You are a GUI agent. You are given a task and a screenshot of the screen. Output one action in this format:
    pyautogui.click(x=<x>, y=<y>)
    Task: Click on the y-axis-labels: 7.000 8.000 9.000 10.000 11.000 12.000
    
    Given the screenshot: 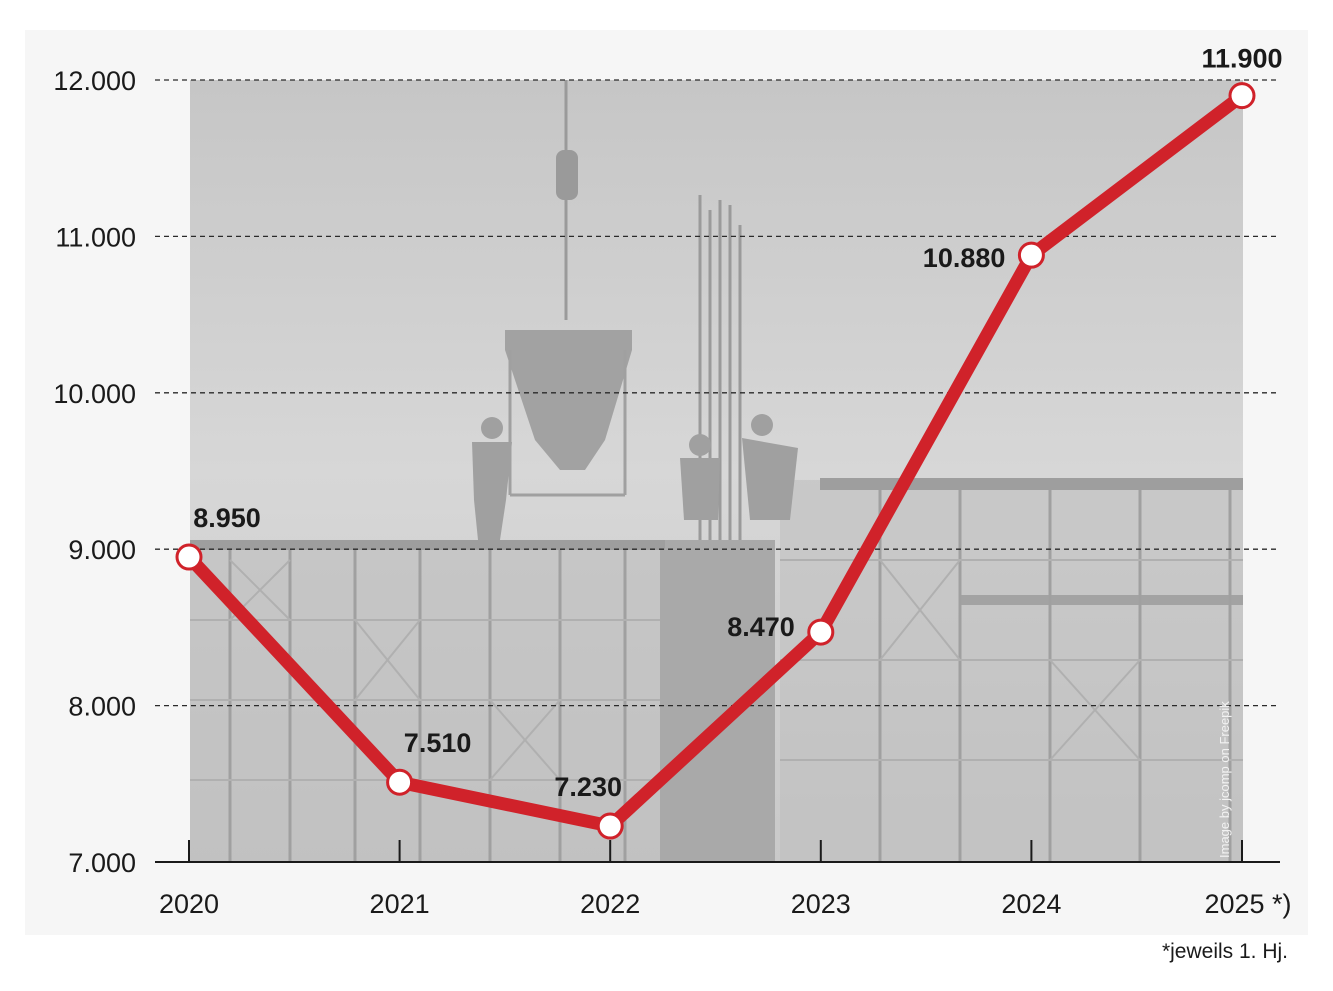 What is the action you would take?
    pyautogui.click(x=94, y=472)
    